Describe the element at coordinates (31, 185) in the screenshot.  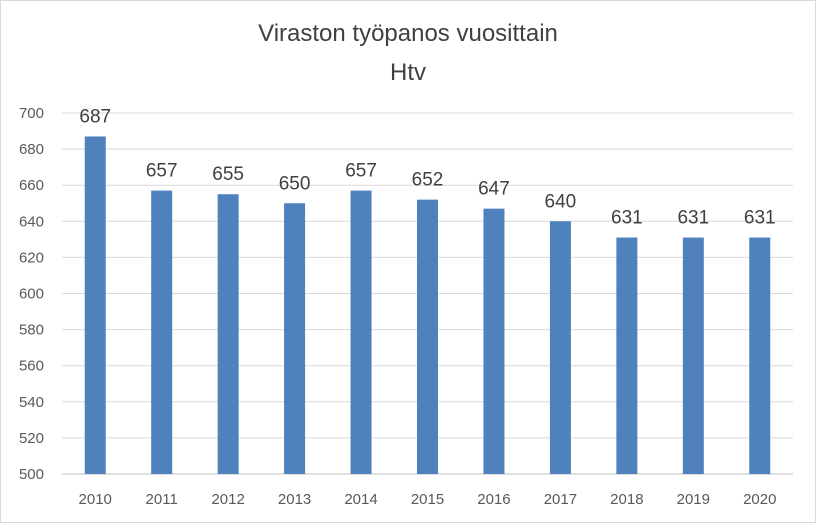
I see `y-tick-label: 660` at that location.